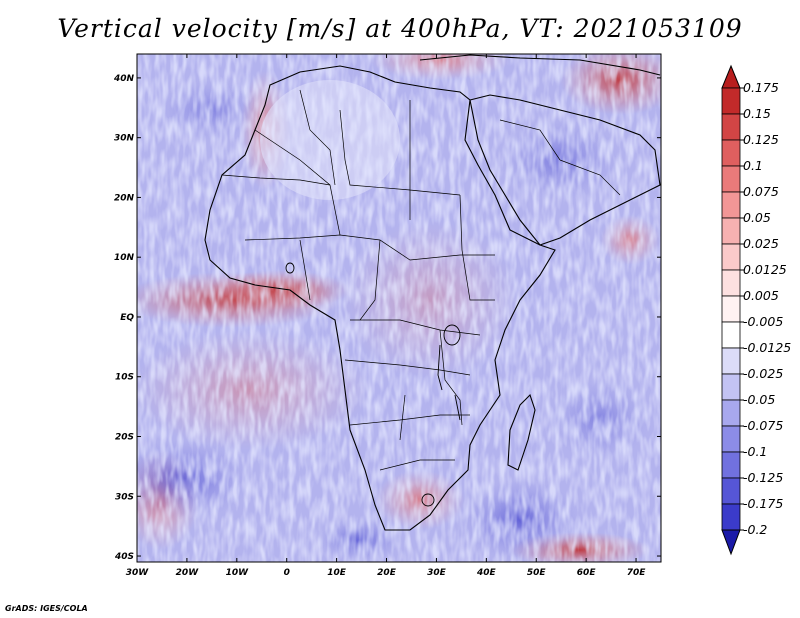 This screenshot has height=618, width=800. What do you see at coordinates (753, 165) in the screenshot?
I see `colorbar-label: 0.1` at bounding box center [753, 165].